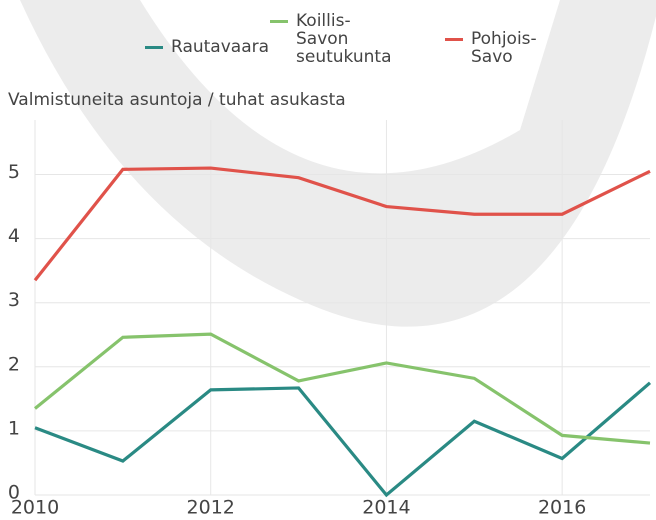 The image size is (656, 520). I want to click on y-tick-label: 5, so click(14, 172).